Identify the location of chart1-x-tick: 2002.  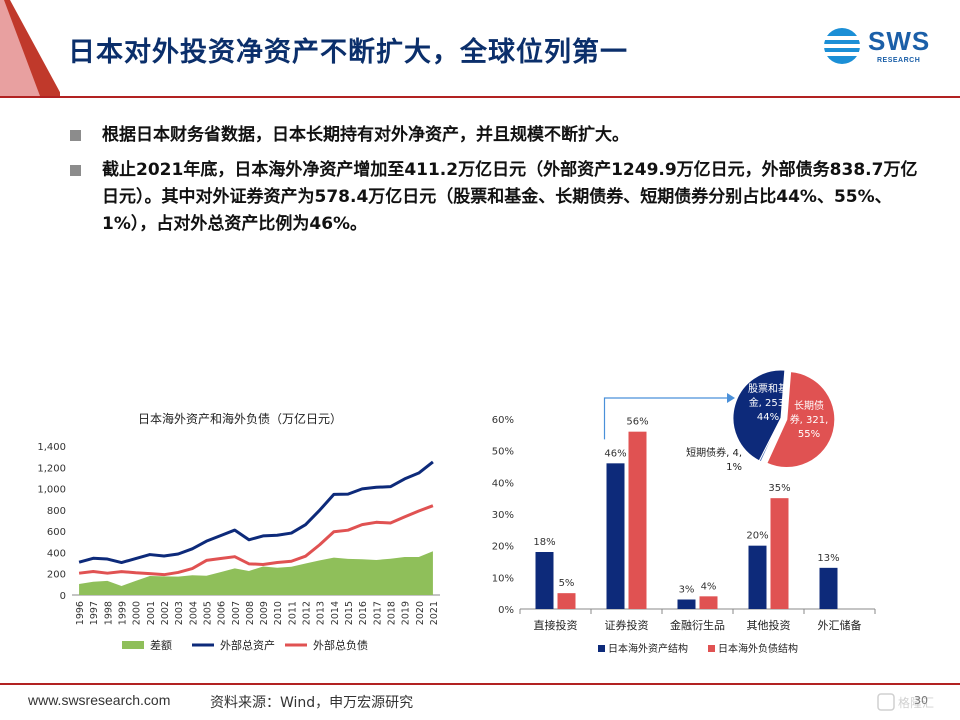
(165, 613).